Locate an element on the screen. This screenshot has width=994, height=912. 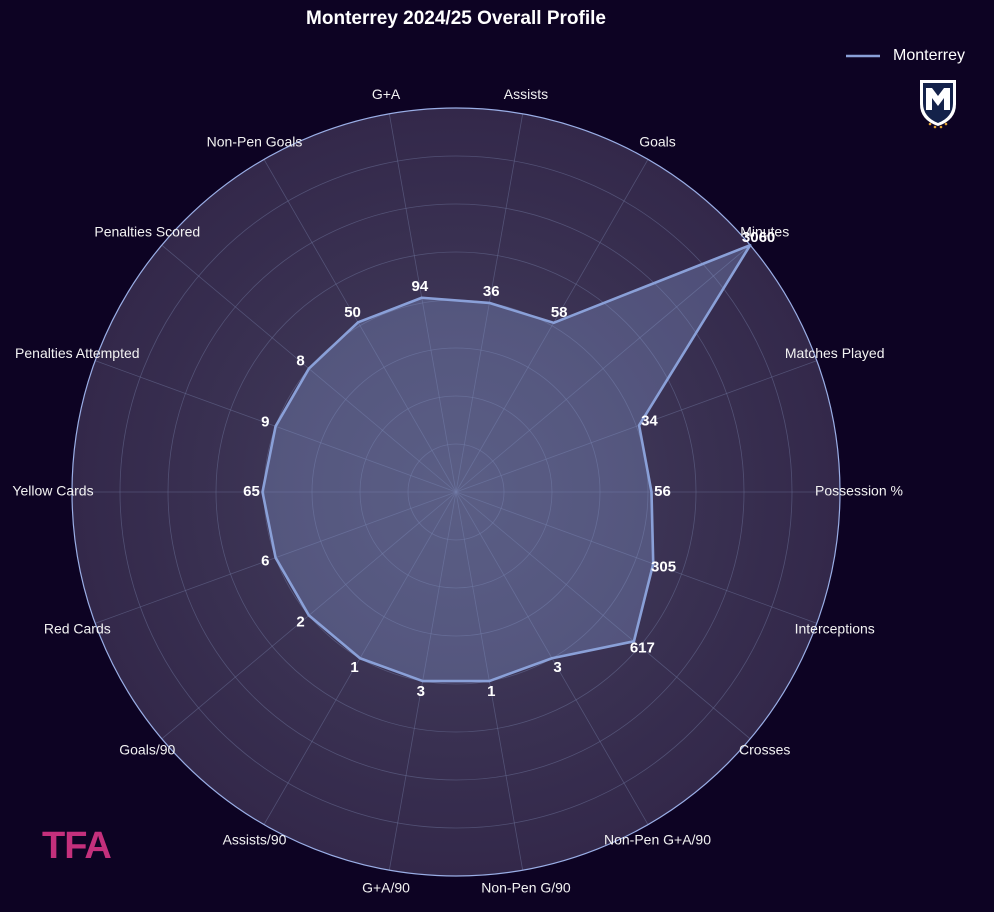
value-label: 6 is located at coordinates (265, 560).